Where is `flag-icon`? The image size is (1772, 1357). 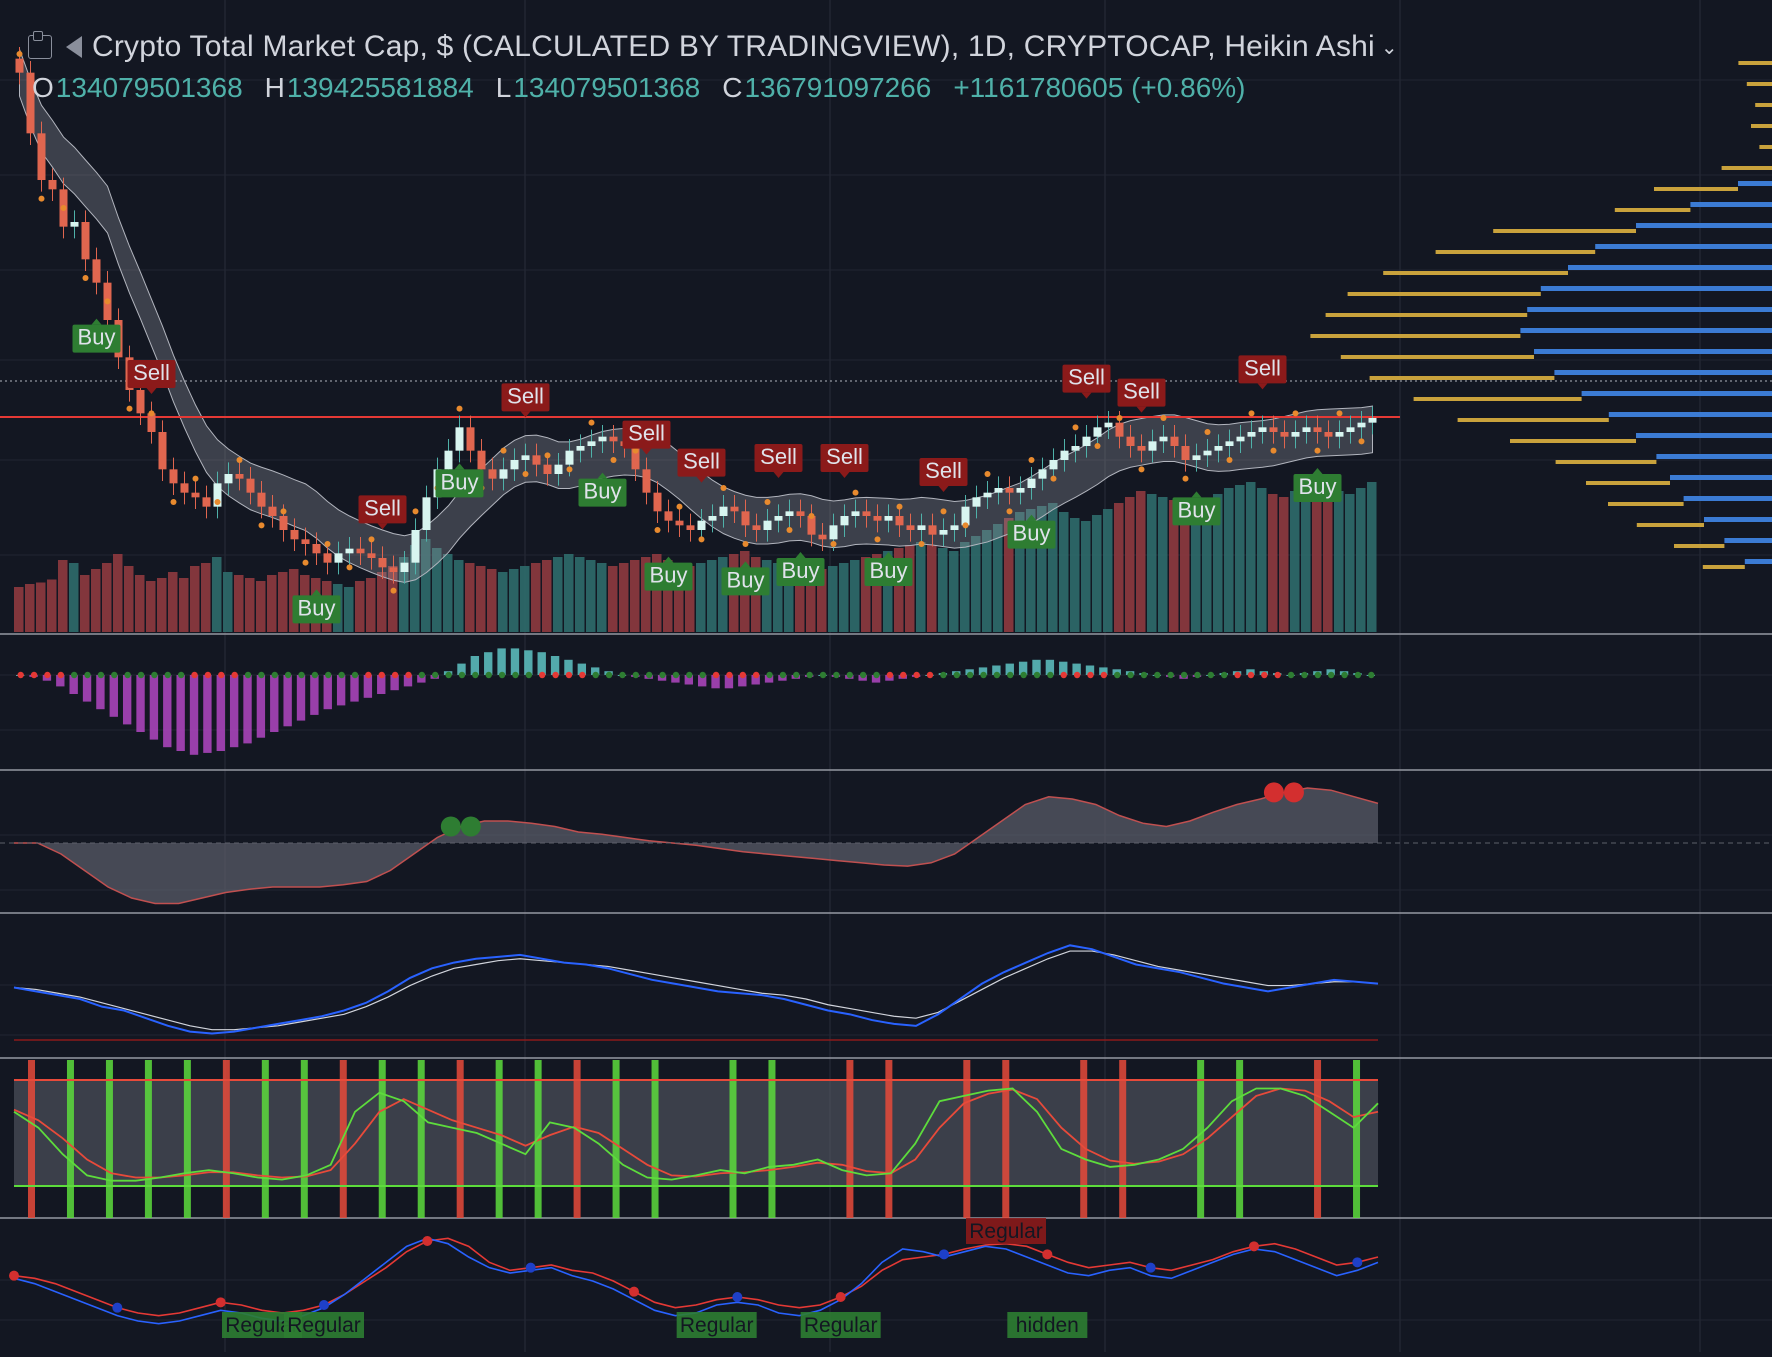 flag-icon is located at coordinates (74, 47).